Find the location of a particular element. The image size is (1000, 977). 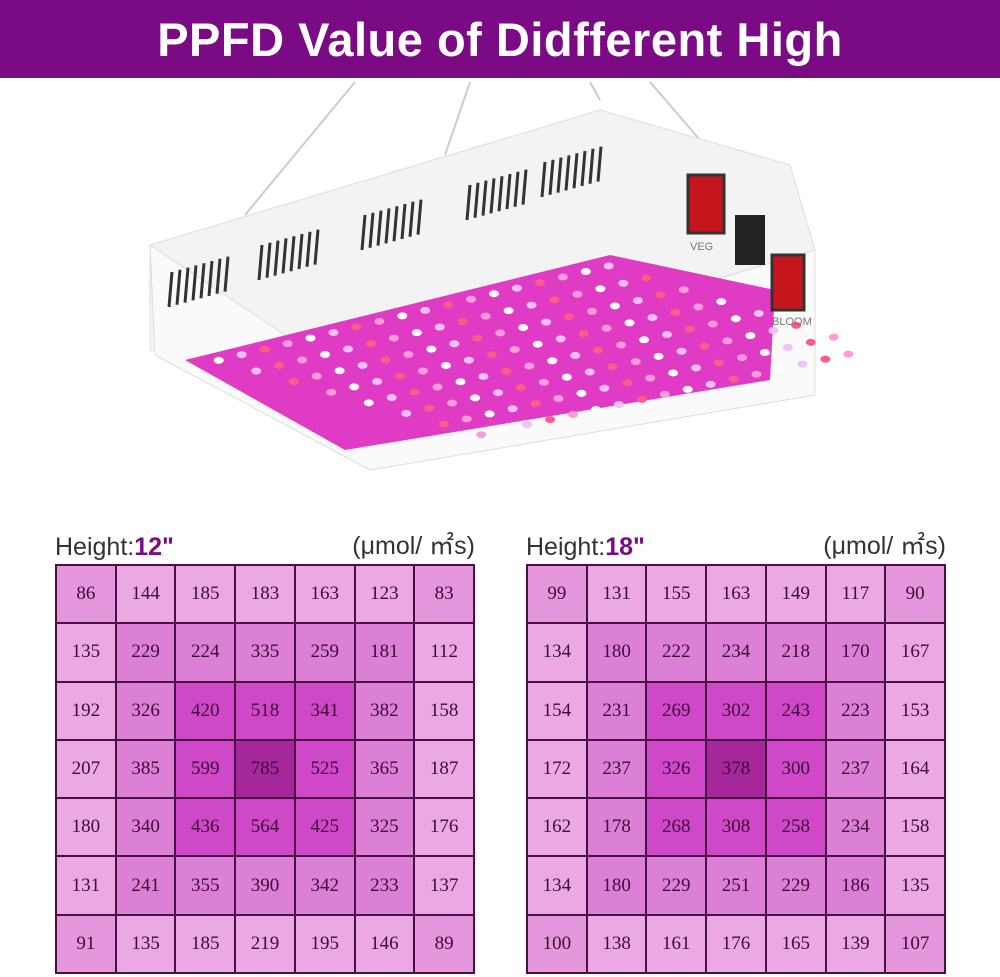

led-panel is located at coordinates (480, 352).